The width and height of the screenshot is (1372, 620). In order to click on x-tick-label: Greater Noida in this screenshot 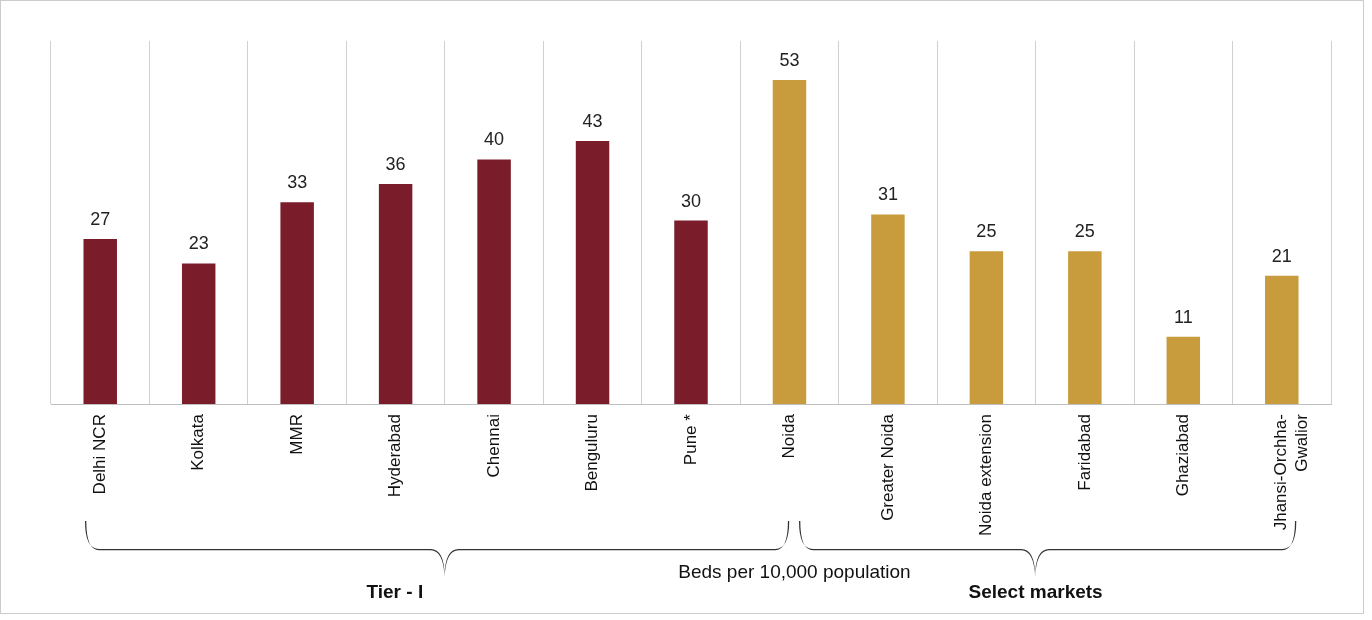, I will do `click(887, 467)`.